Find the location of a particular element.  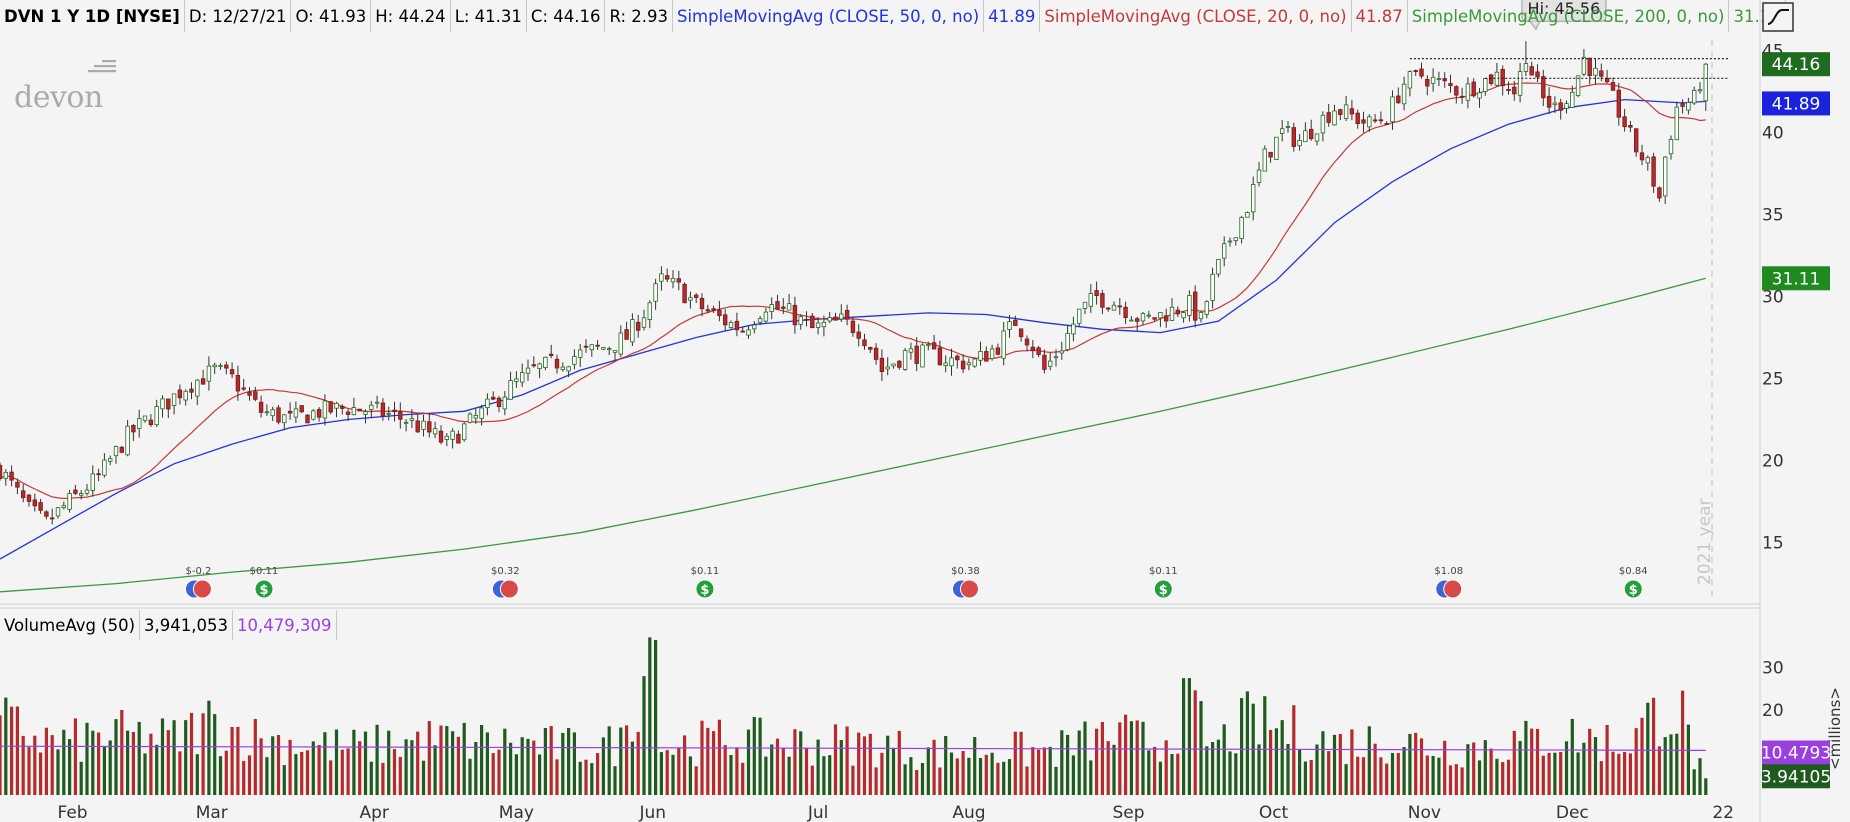

sma50-badge-bg is located at coordinates (1796, 103).